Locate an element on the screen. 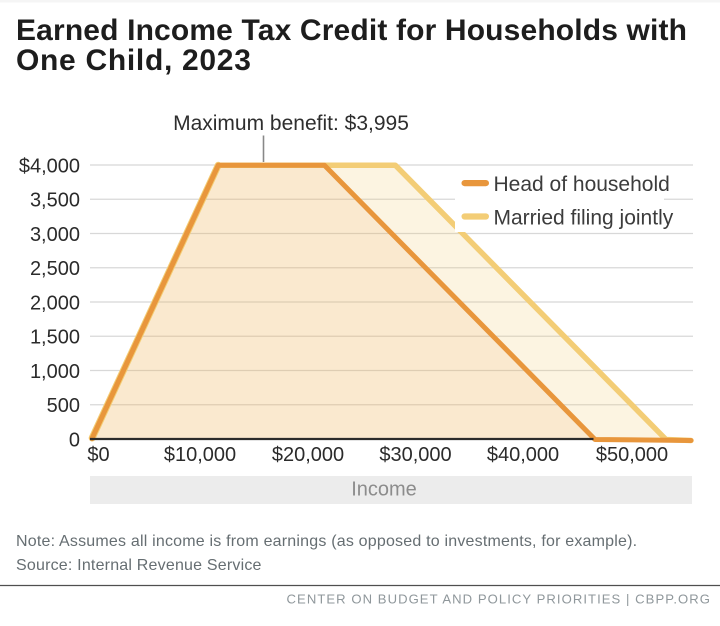 This screenshot has height=626, width=720. svg-text: $50,000 is located at coordinates (632, 455).